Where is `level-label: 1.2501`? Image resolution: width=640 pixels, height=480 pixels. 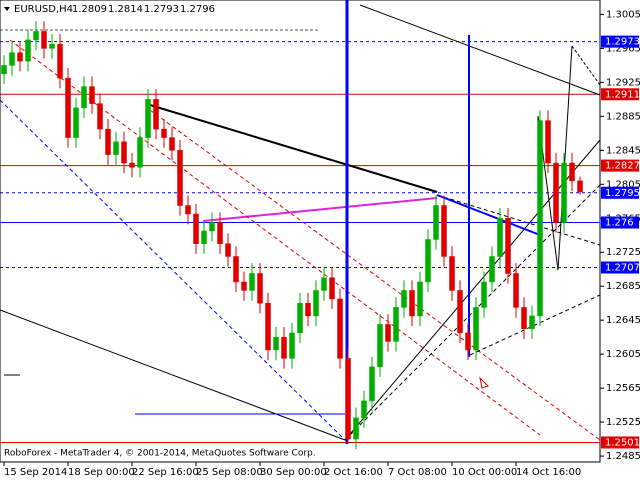 level-label: 1.2501 is located at coordinates (622, 442).